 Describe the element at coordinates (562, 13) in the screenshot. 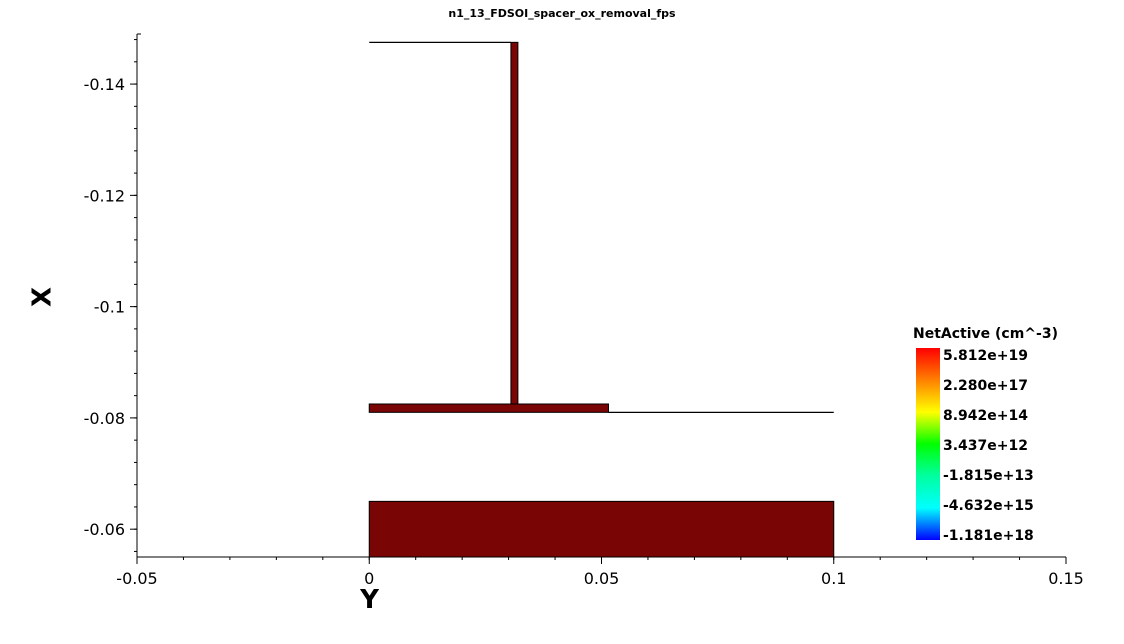

I see `chart-title: n1_13_FDSOI_spacer_ox_removal_fps` at that location.